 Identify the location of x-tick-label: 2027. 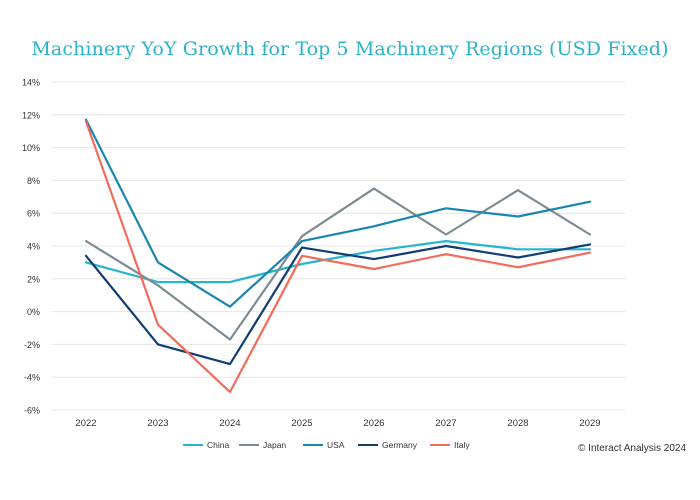
(445, 423).